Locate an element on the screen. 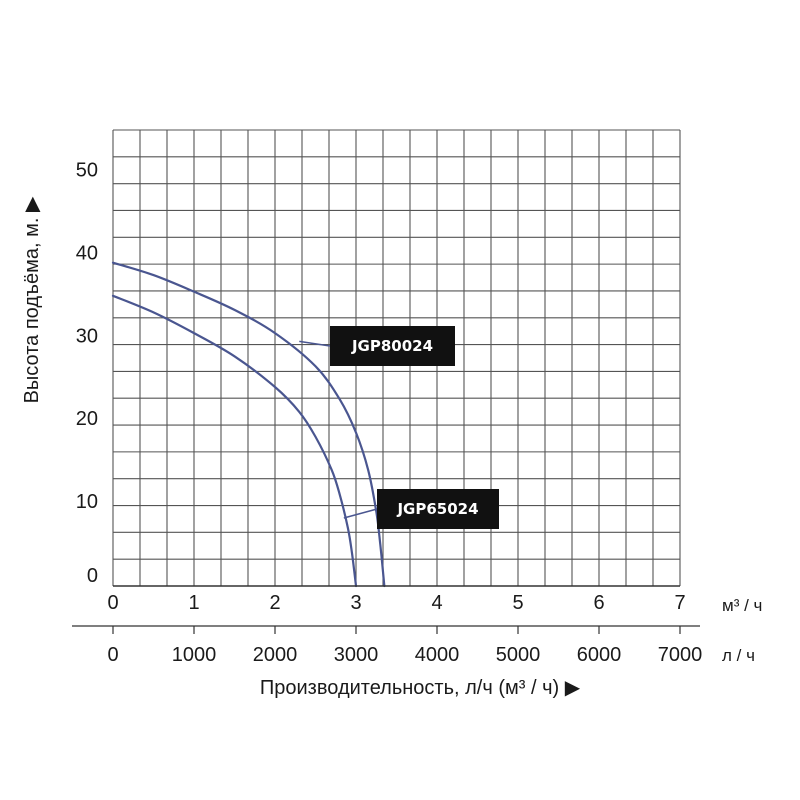 Image resolution: width=800 pixels, height=800 pixels. series-line-jgp80024 is located at coordinates (248, 424).